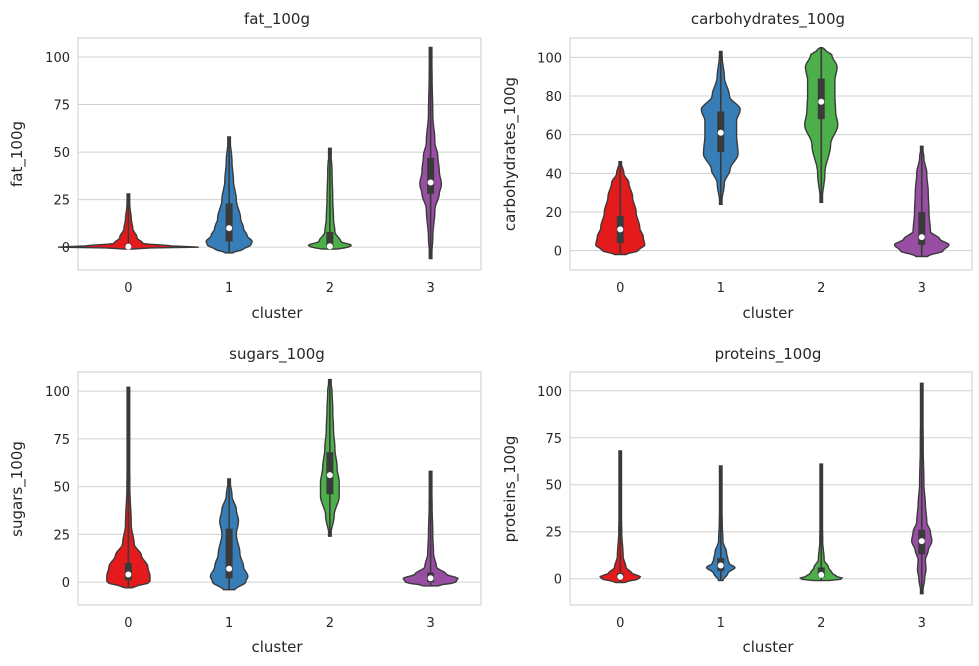  Describe the element at coordinates (553, 174) in the screenshot. I see `y-tick-label: 40` at that location.